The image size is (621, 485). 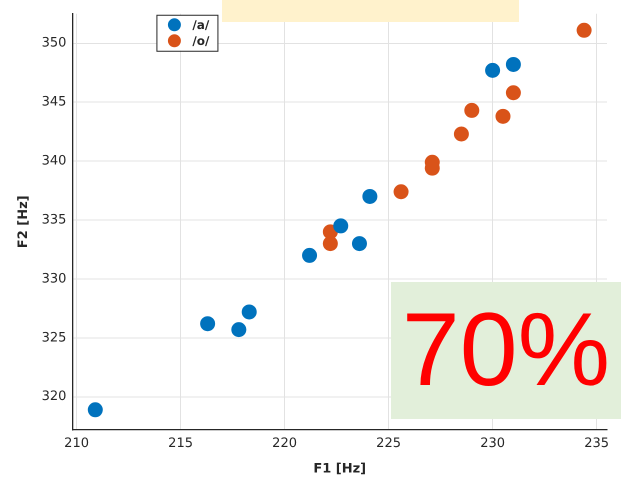 I want to click on y-tick-label: 335, so click(x=54, y=220).